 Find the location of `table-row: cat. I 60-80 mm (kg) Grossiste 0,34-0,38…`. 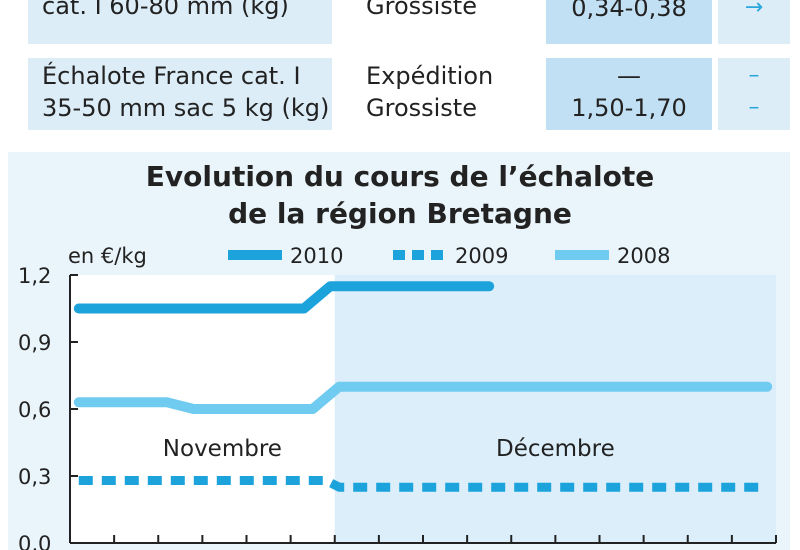

table-row: cat. I 60-80 mm (kg) Grossiste 0,34-0,38… is located at coordinates (409, 22).